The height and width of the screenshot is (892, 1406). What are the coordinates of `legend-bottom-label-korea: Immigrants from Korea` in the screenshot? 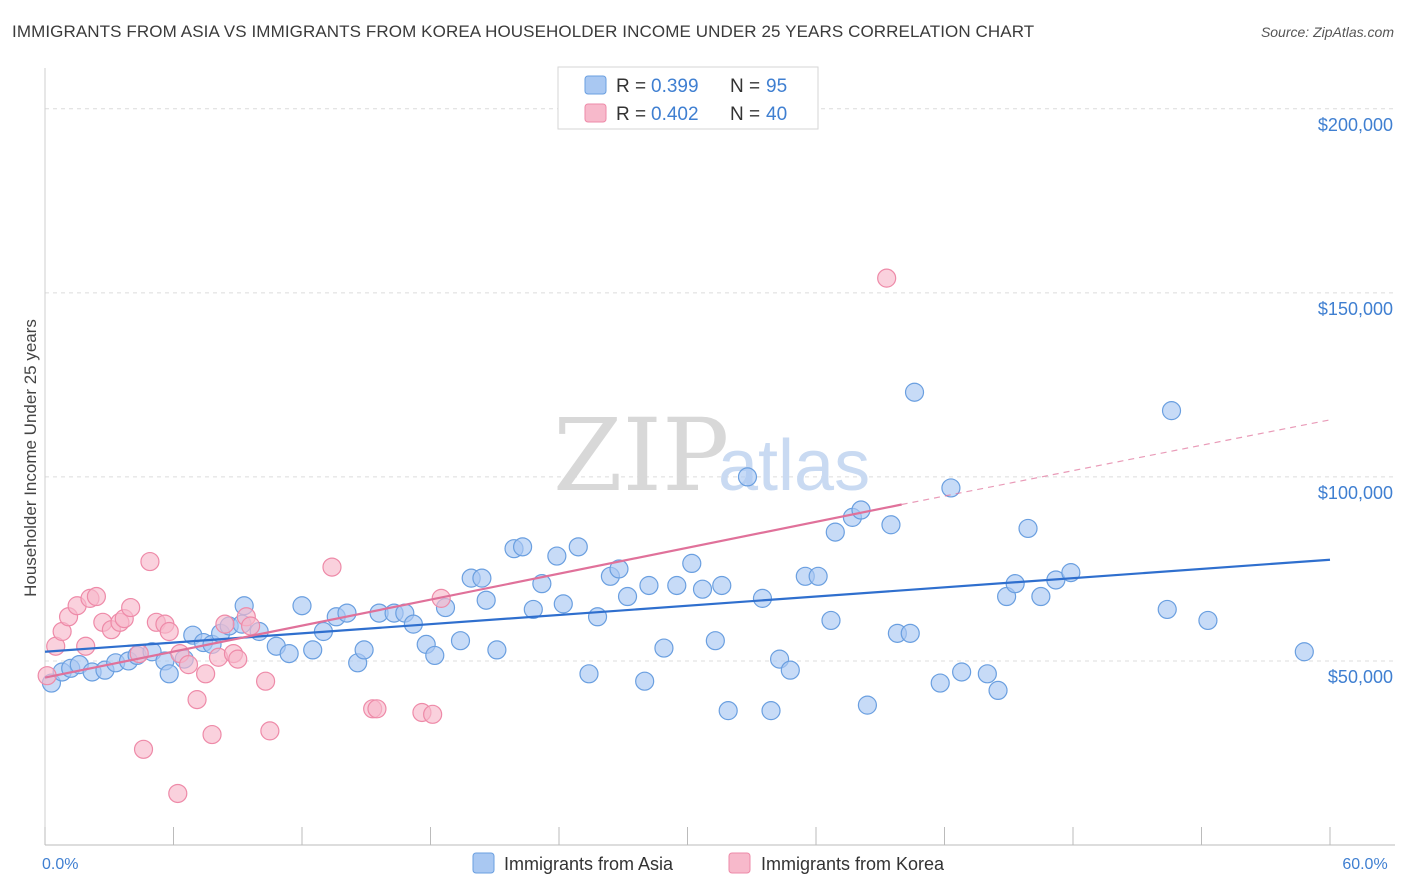 It's located at (853, 864).